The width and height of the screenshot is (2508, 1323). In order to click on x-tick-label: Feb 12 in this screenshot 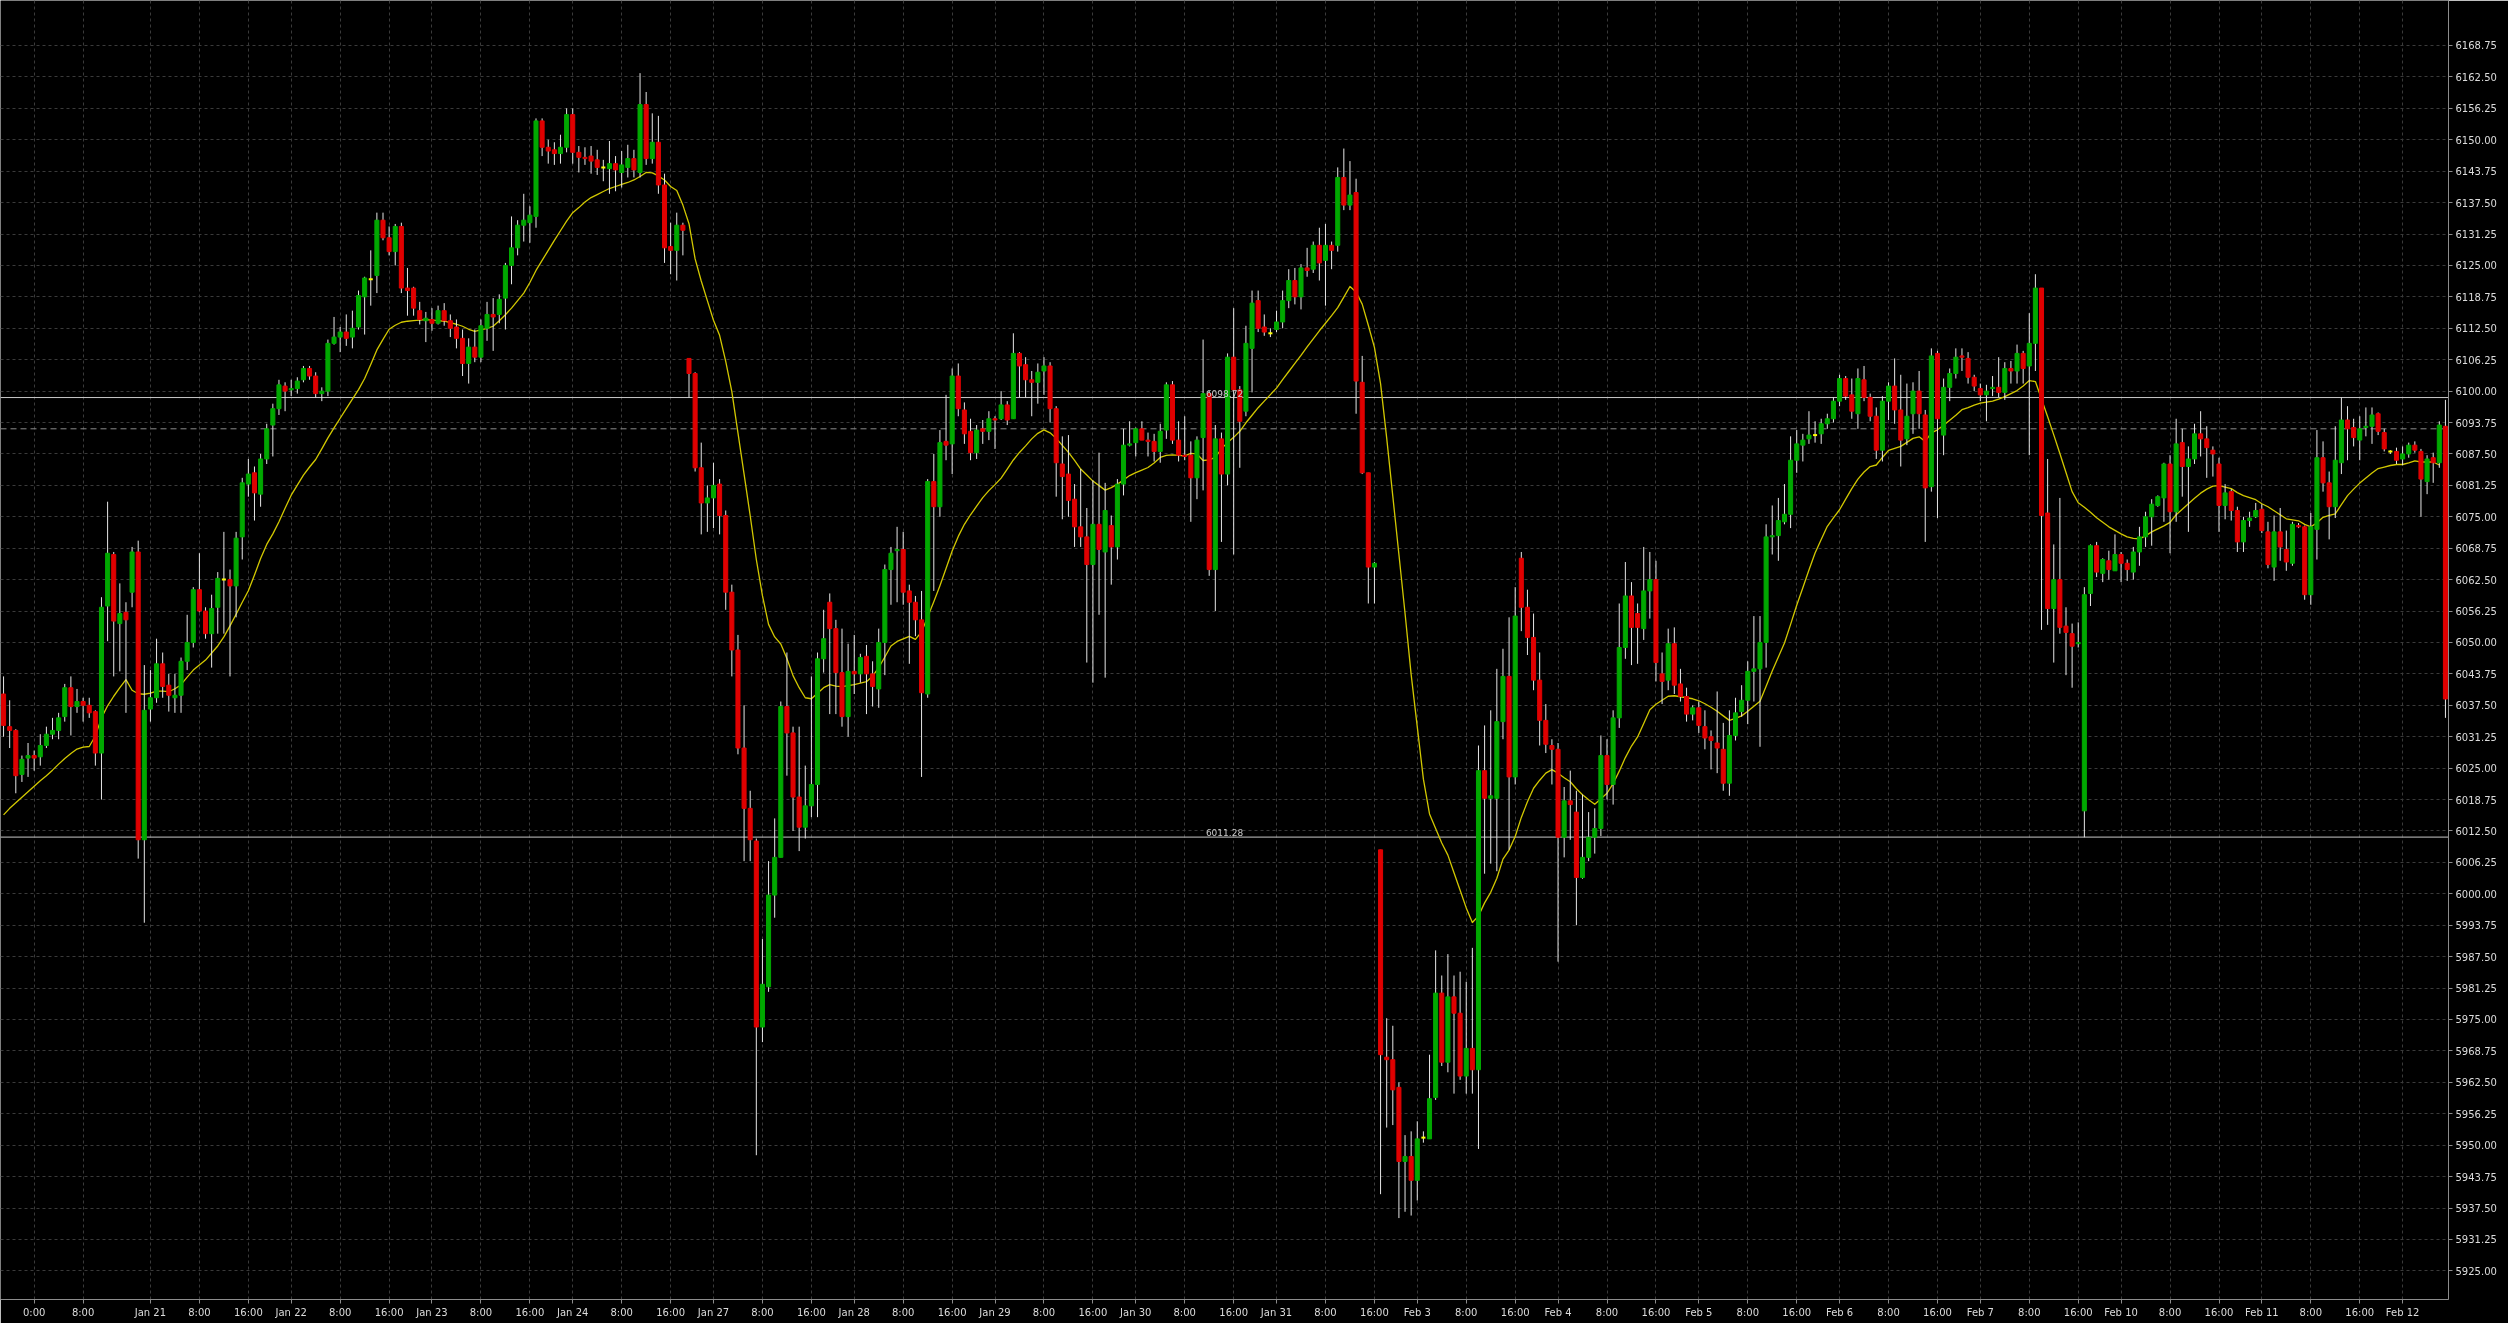, I will do `click(2402, 1312)`.